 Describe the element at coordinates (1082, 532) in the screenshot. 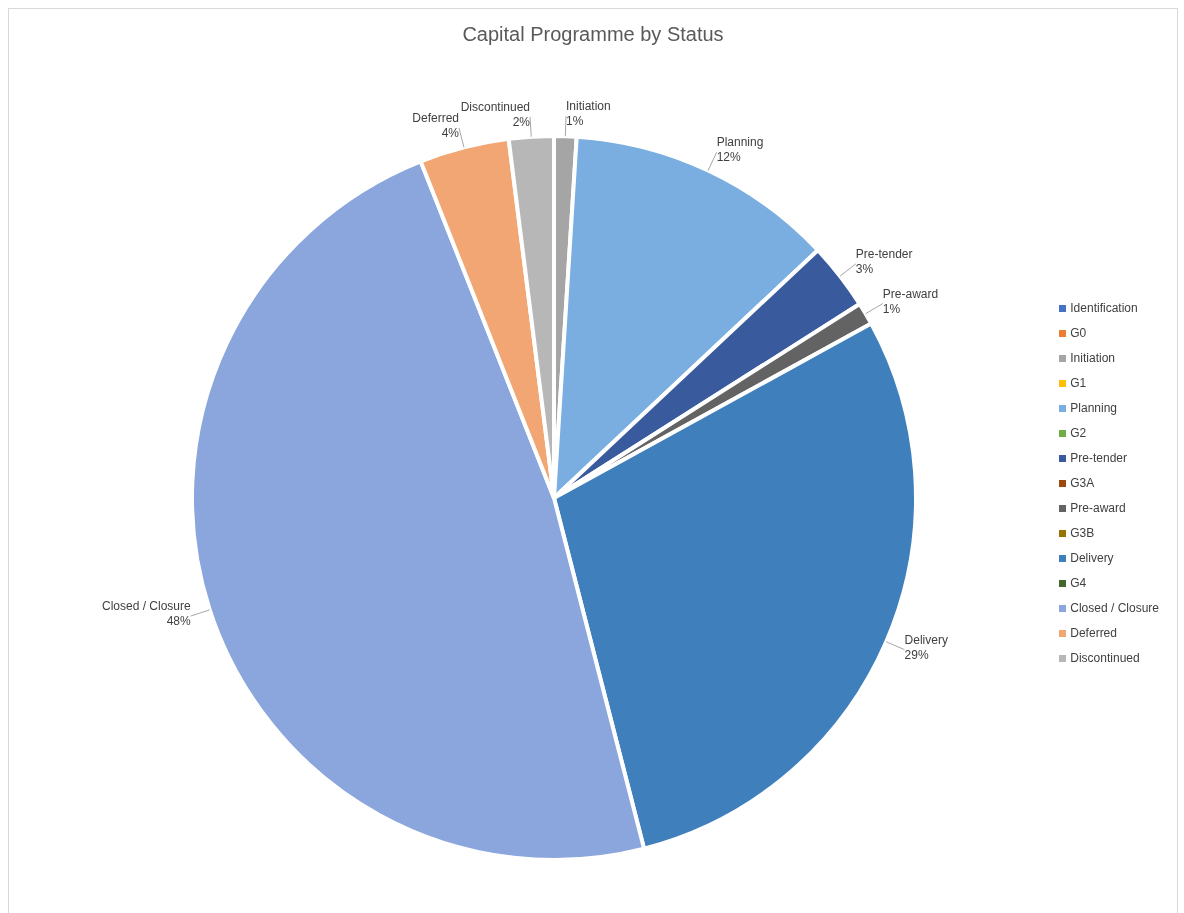

I see `legend-label: G3B` at that location.